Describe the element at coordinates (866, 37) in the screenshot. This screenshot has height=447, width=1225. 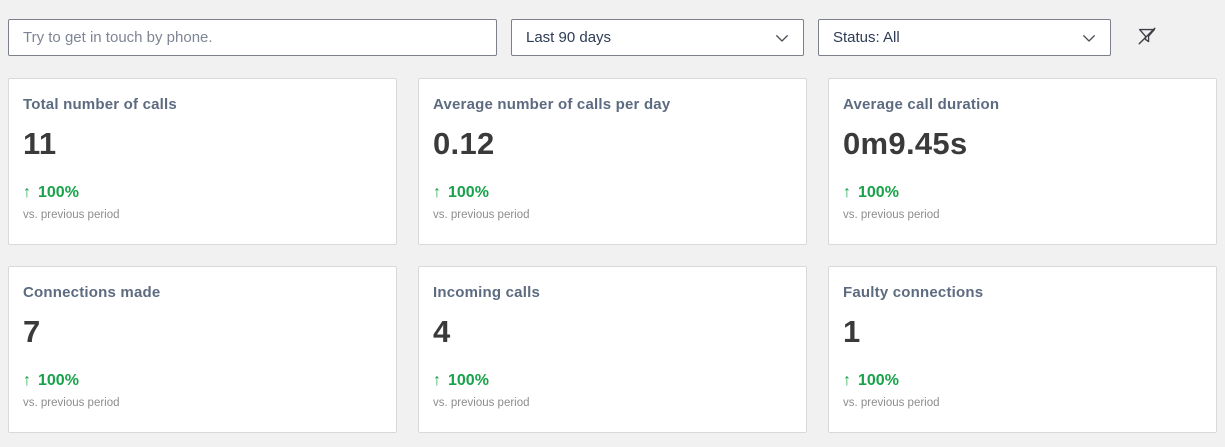
I see `status-dropdown-value: Status: All` at that location.